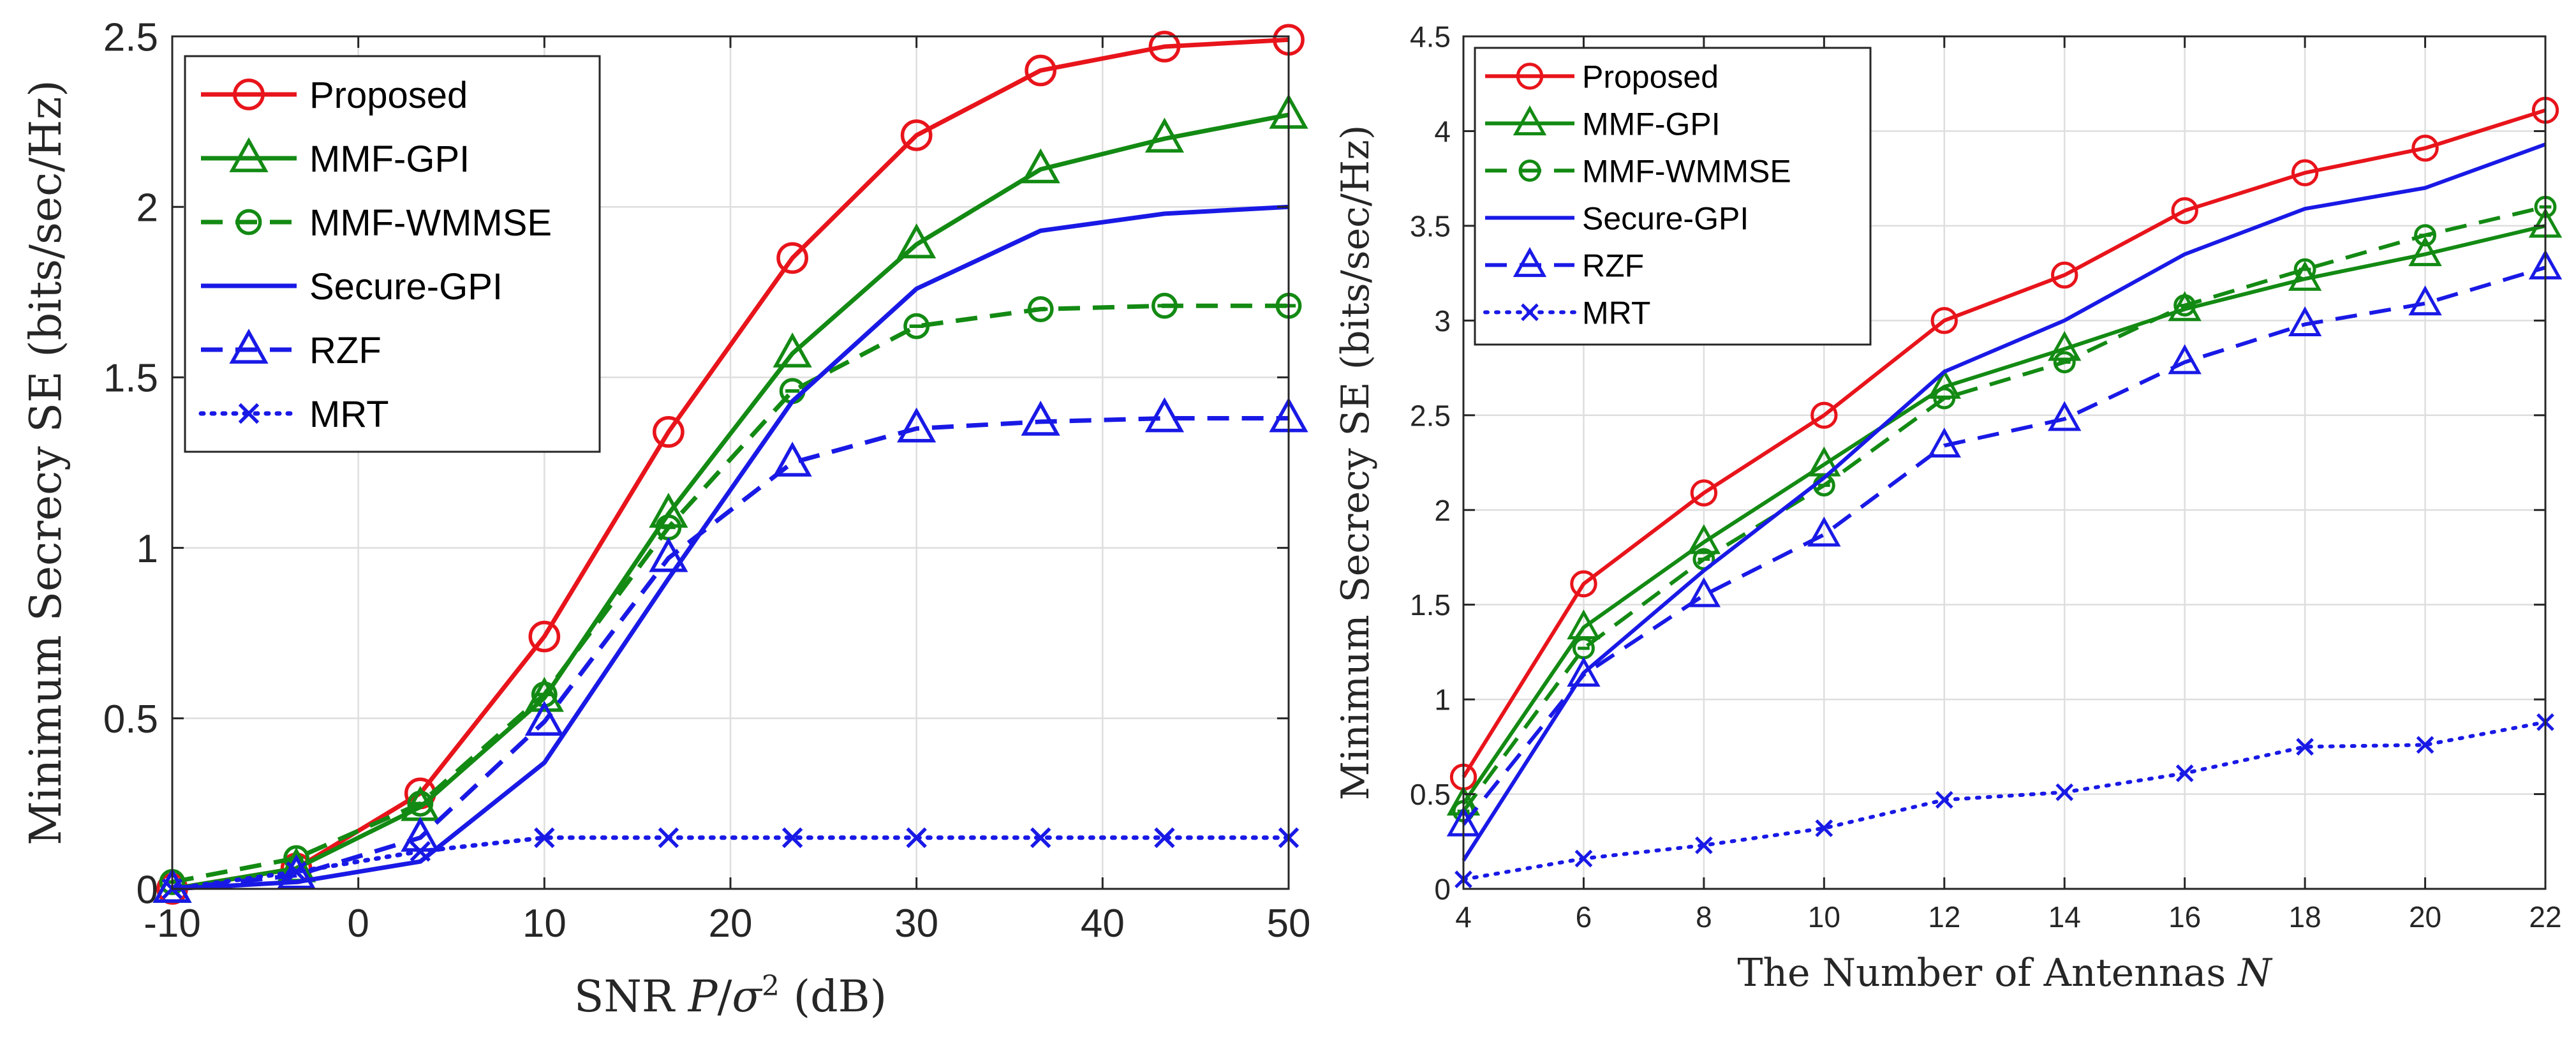 The image size is (2576, 1042). Describe the element at coordinates (172, 924) in the screenshot. I see `x-tick-label: -10` at that location.